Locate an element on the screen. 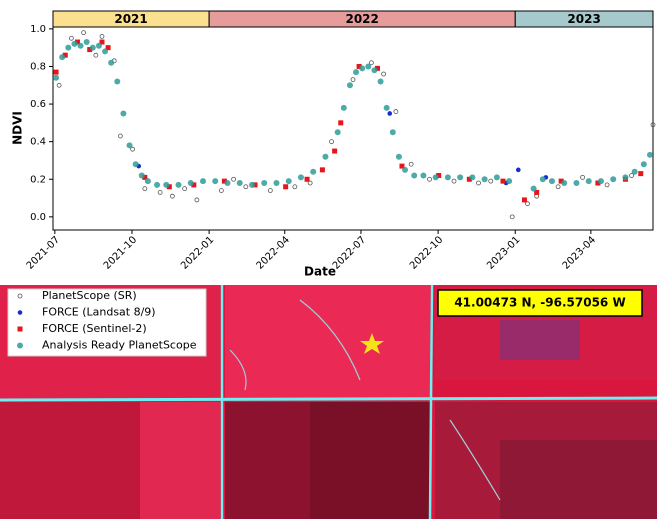 This screenshot has height=519, width=657. y-tick-label: 0.8 is located at coordinates (38, 66).